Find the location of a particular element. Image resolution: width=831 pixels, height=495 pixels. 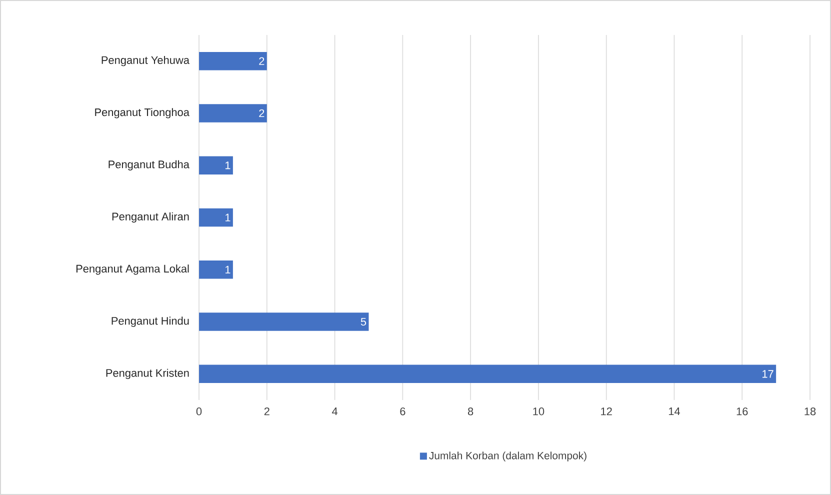

y-tick-label: Penganut Aliran is located at coordinates (150, 217).